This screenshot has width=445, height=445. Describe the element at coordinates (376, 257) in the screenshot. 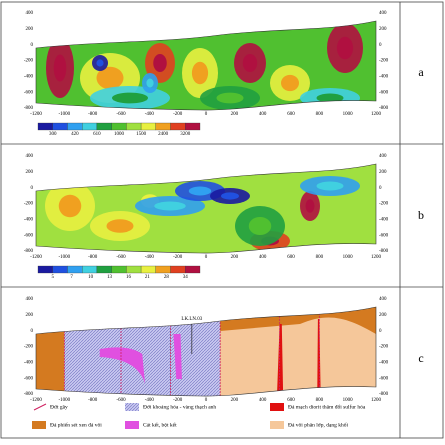

I see `x-tick-label: 1200` at that location.